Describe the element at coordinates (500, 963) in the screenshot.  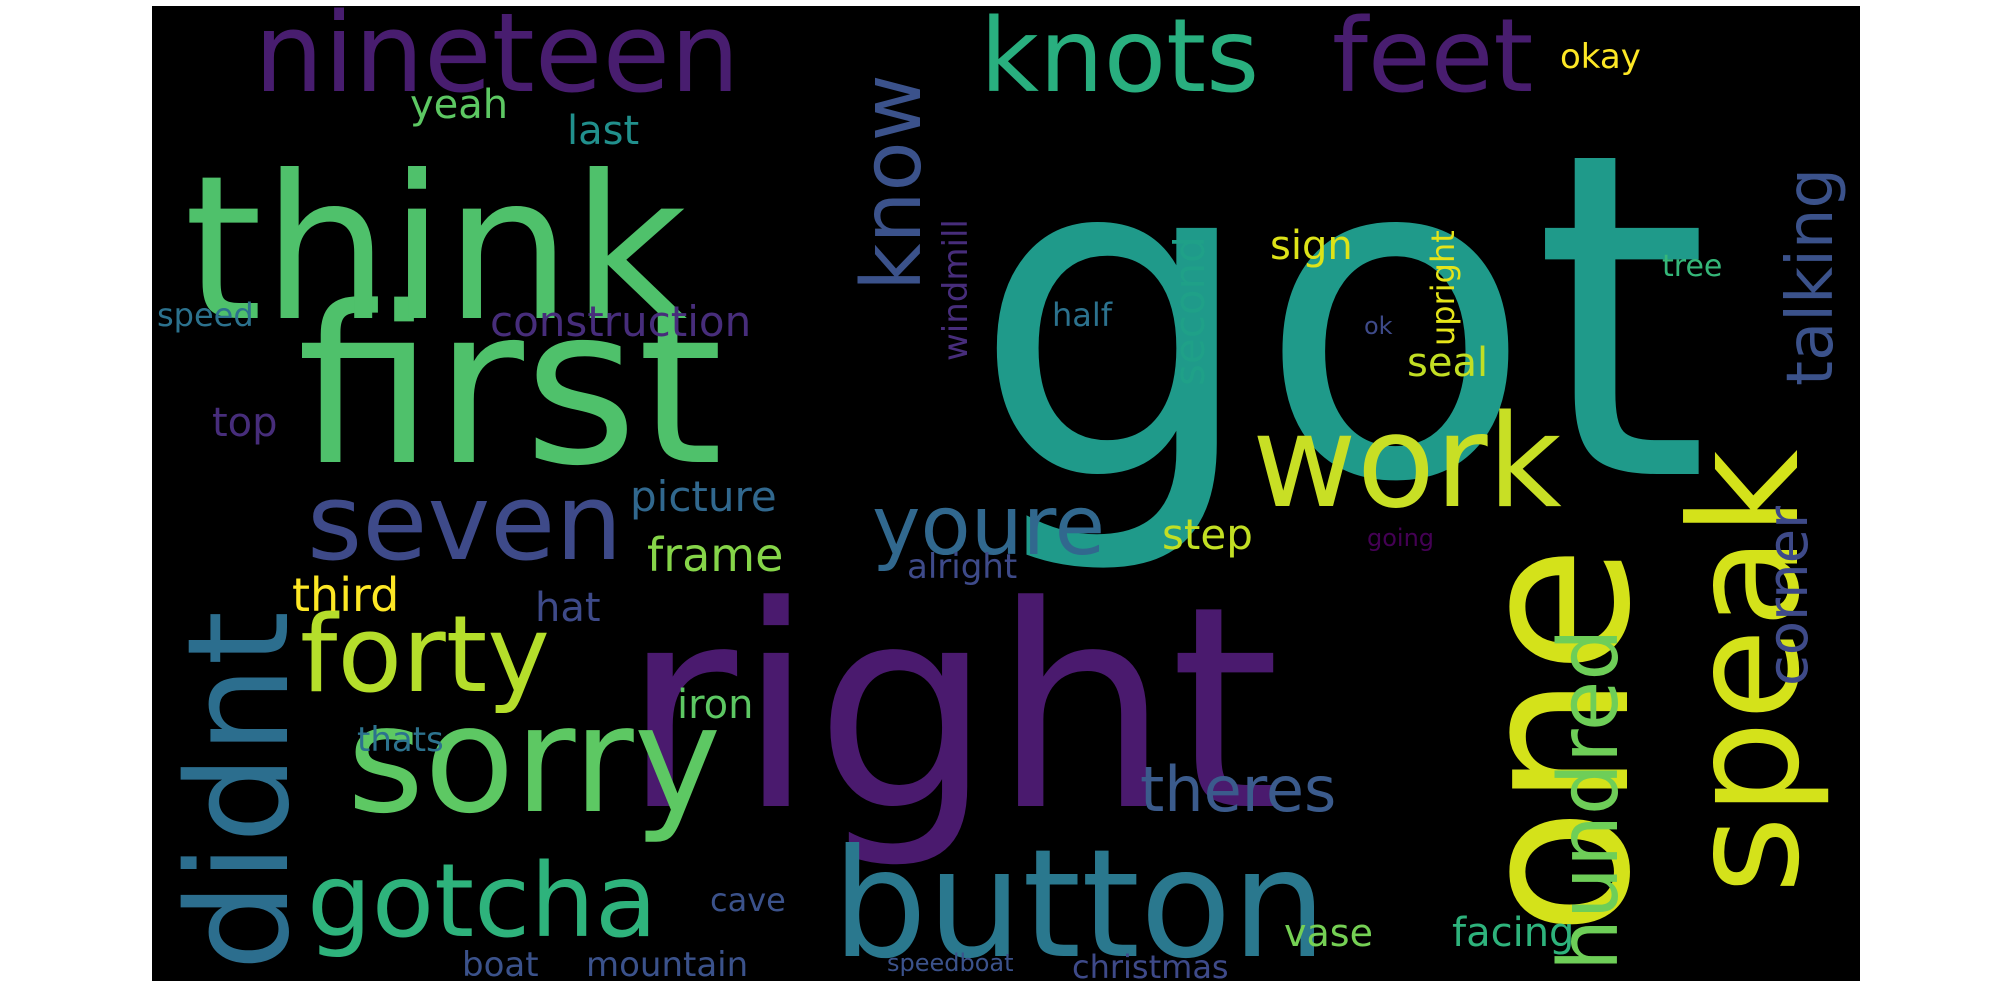
I see `word-boat: boat` at that location.